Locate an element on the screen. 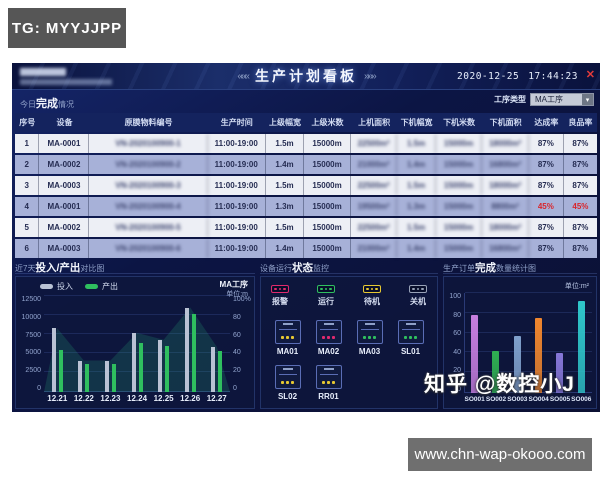 Image resolution: width=600 pixels, height=480 pixels. status-legend-label: 关机 is located at coordinates (418, 301).